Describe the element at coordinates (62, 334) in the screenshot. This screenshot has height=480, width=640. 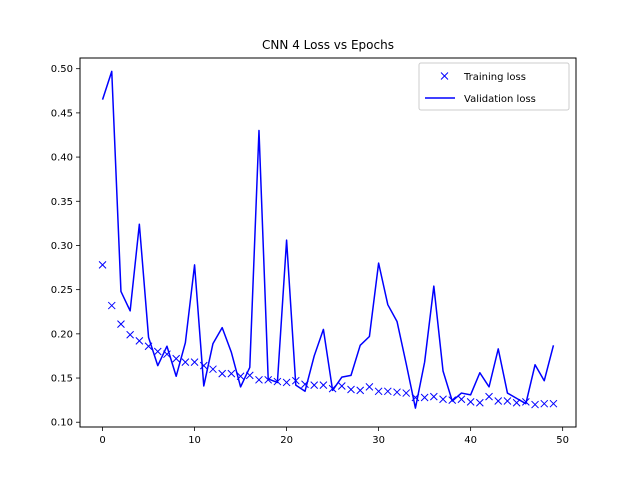
I see `y-tick-label: 0.20` at that location.